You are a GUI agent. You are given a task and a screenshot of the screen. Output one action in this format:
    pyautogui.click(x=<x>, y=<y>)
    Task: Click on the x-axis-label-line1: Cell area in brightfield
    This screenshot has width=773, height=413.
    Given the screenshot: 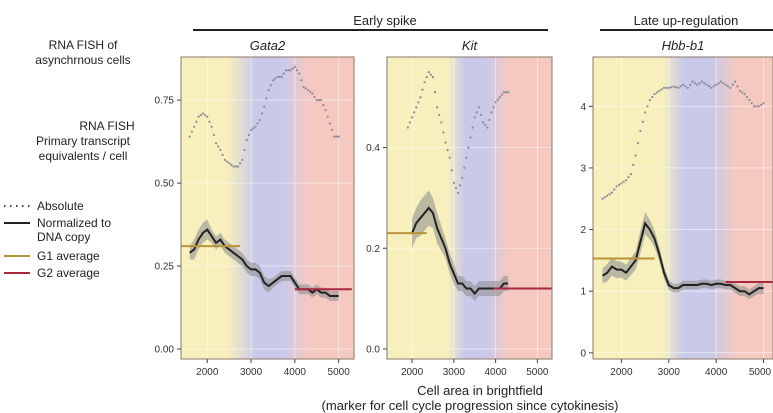 What is the action you would take?
    pyautogui.click(x=480, y=390)
    